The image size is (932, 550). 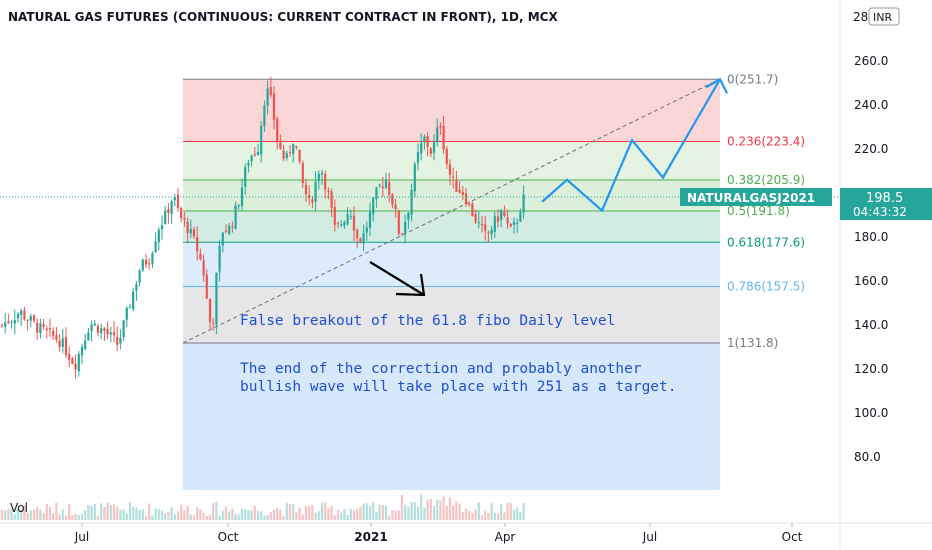 What do you see at coordinates (451, 264) in the screenshot?
I see `fib-zone-0.618` at bounding box center [451, 264].